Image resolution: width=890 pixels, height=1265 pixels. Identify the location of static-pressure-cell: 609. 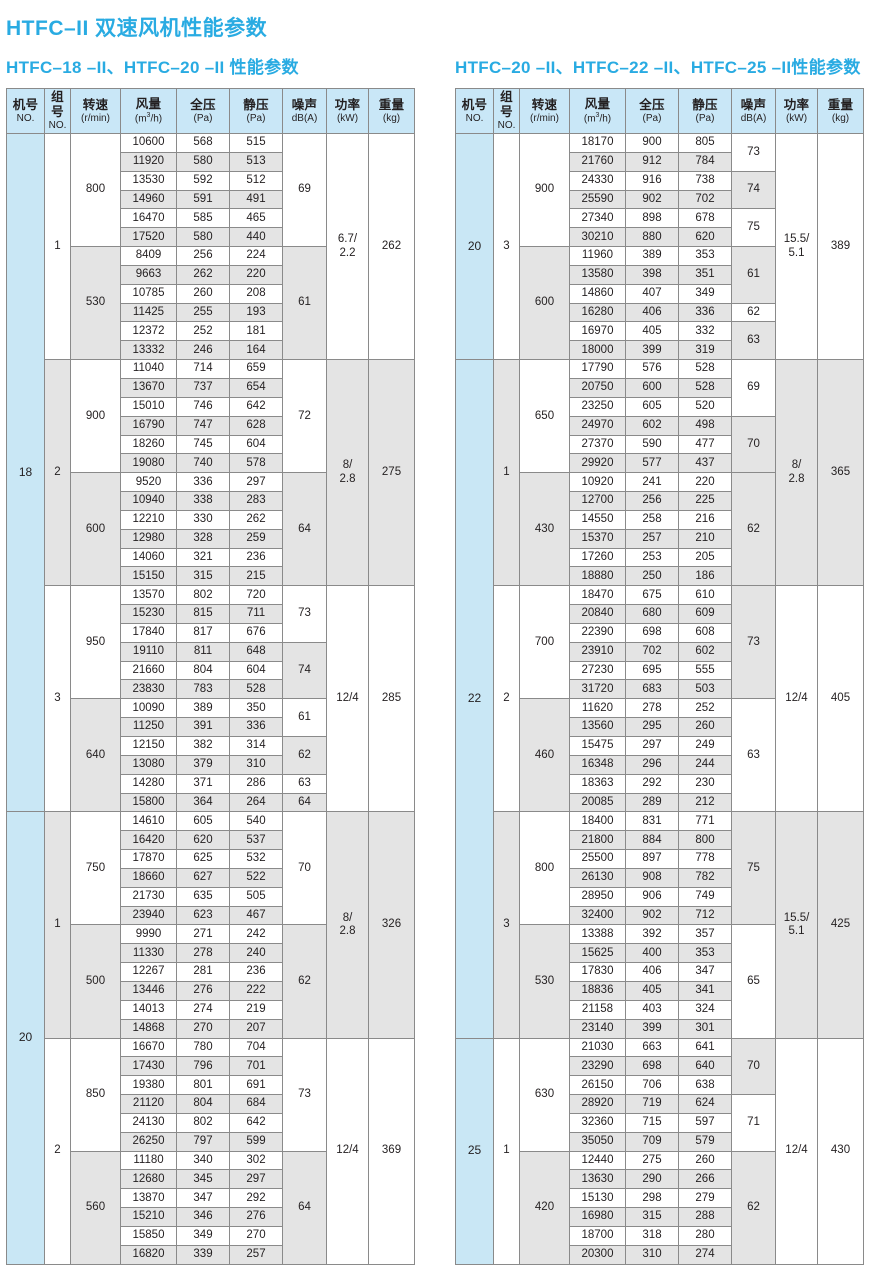
(705, 614).